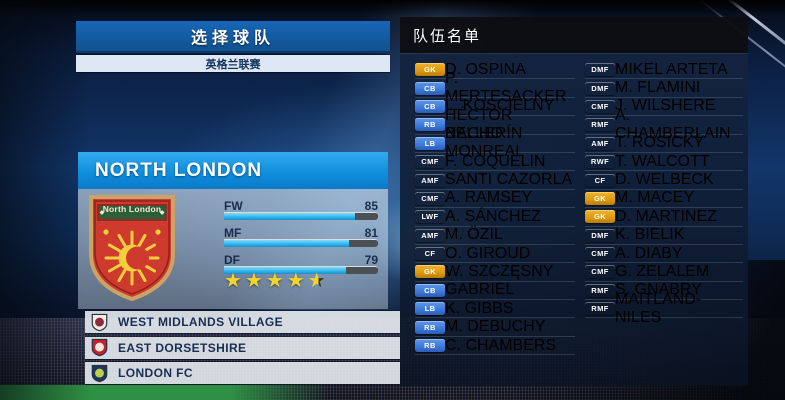  Describe the element at coordinates (489, 198) in the screenshot. I see `player-name: A. RAMSEY` at that location.